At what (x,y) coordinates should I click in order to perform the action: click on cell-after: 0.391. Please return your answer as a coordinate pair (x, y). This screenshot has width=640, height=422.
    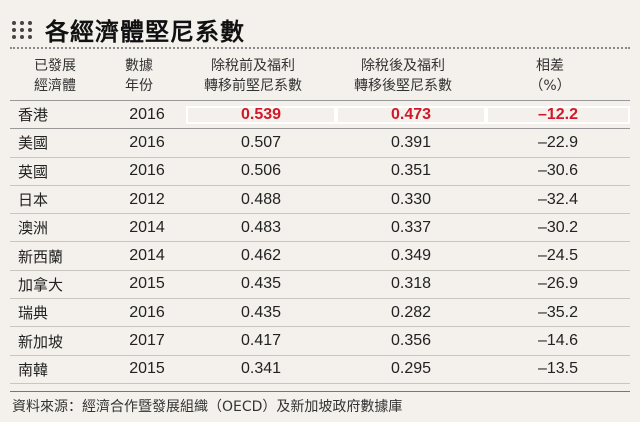
    Looking at the image, I should click on (411, 142).